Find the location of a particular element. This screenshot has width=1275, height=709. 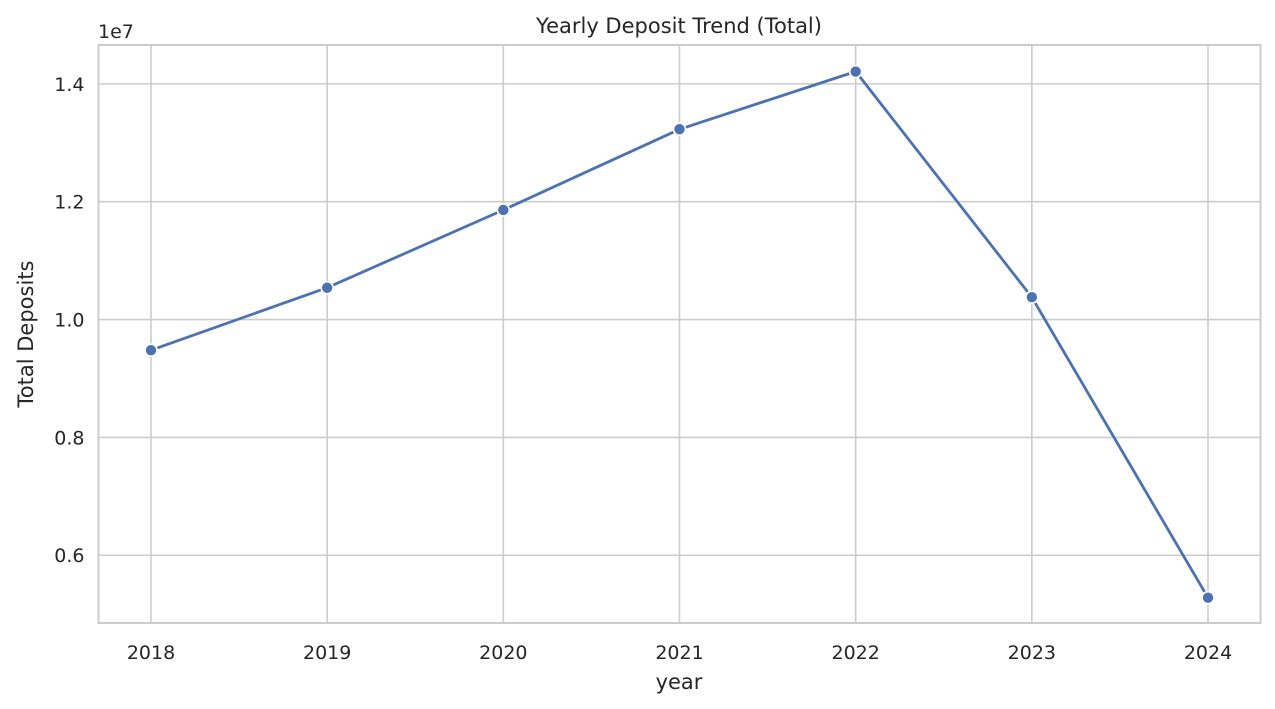

x-tick-label: 2023 is located at coordinates (1032, 653).